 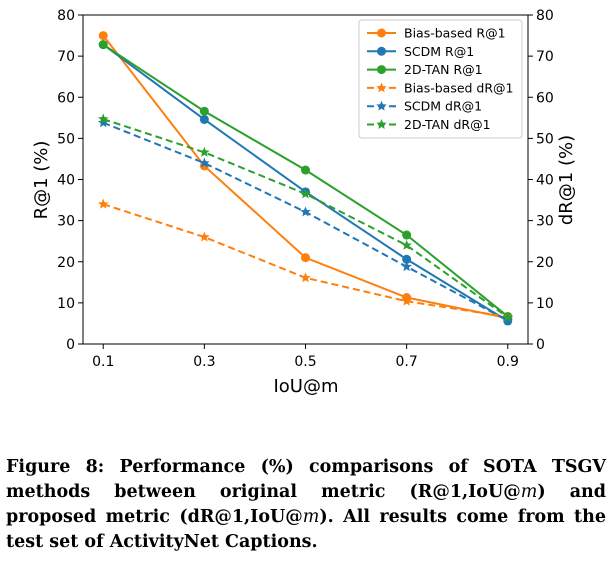 I want to click on legend-label: SCDM R@1, so click(x=439, y=51).